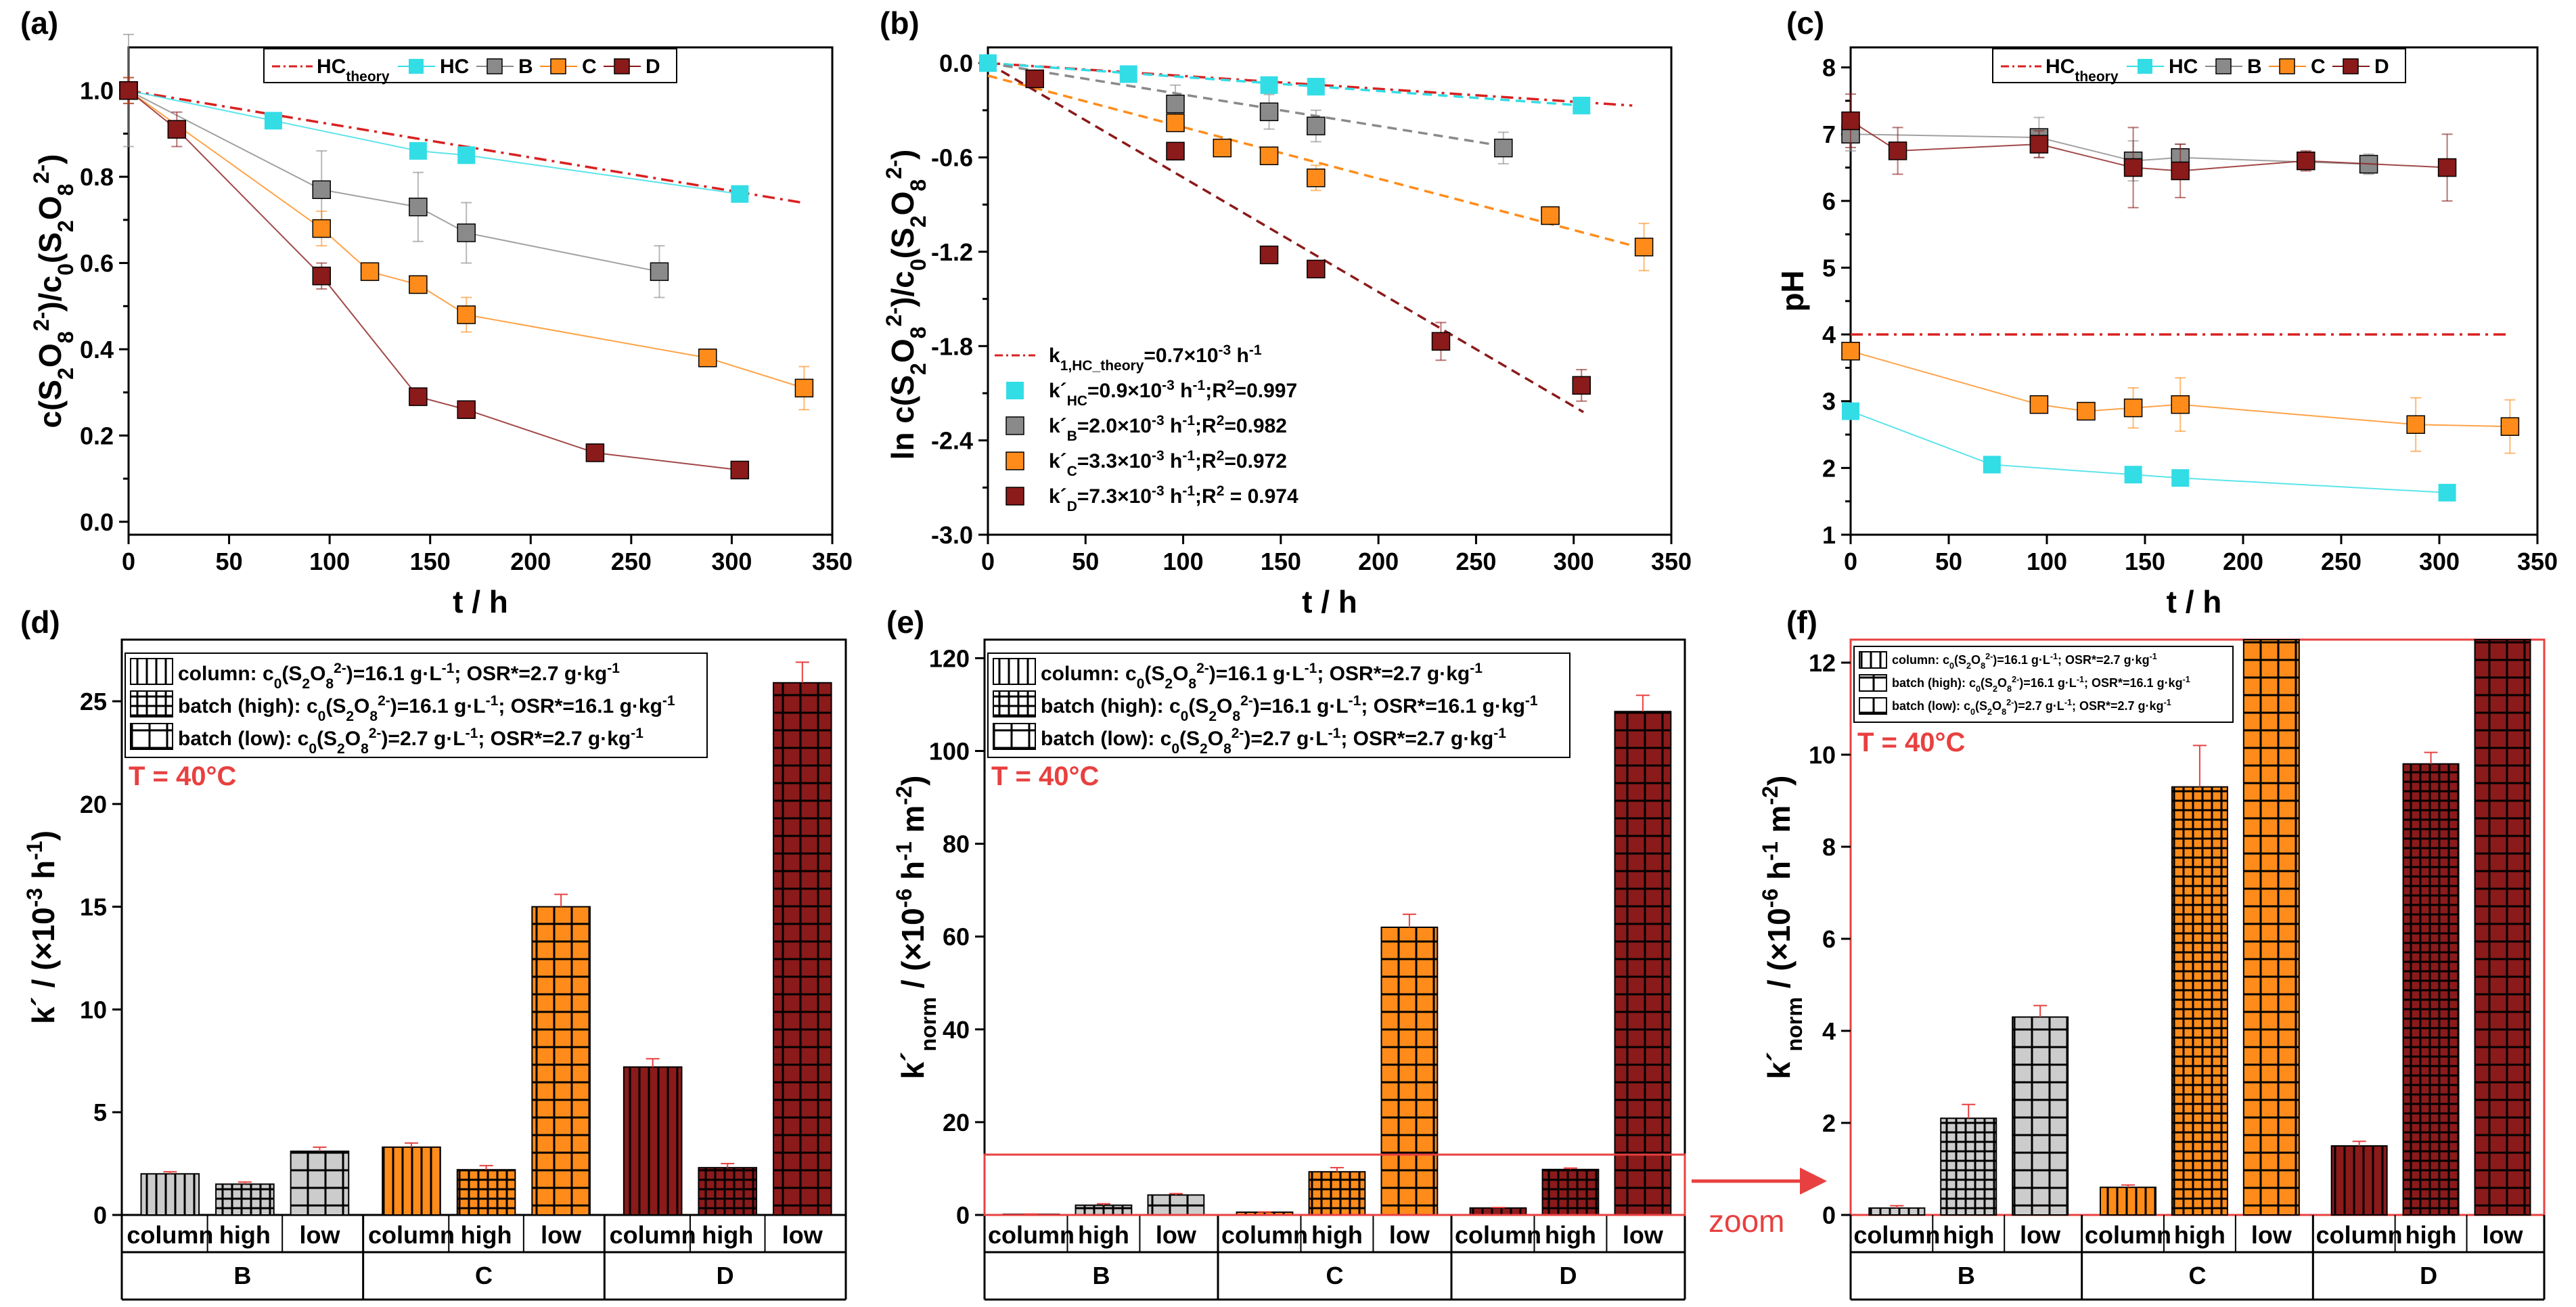  I want to click on x-tick-label: 50, so click(1085, 561).